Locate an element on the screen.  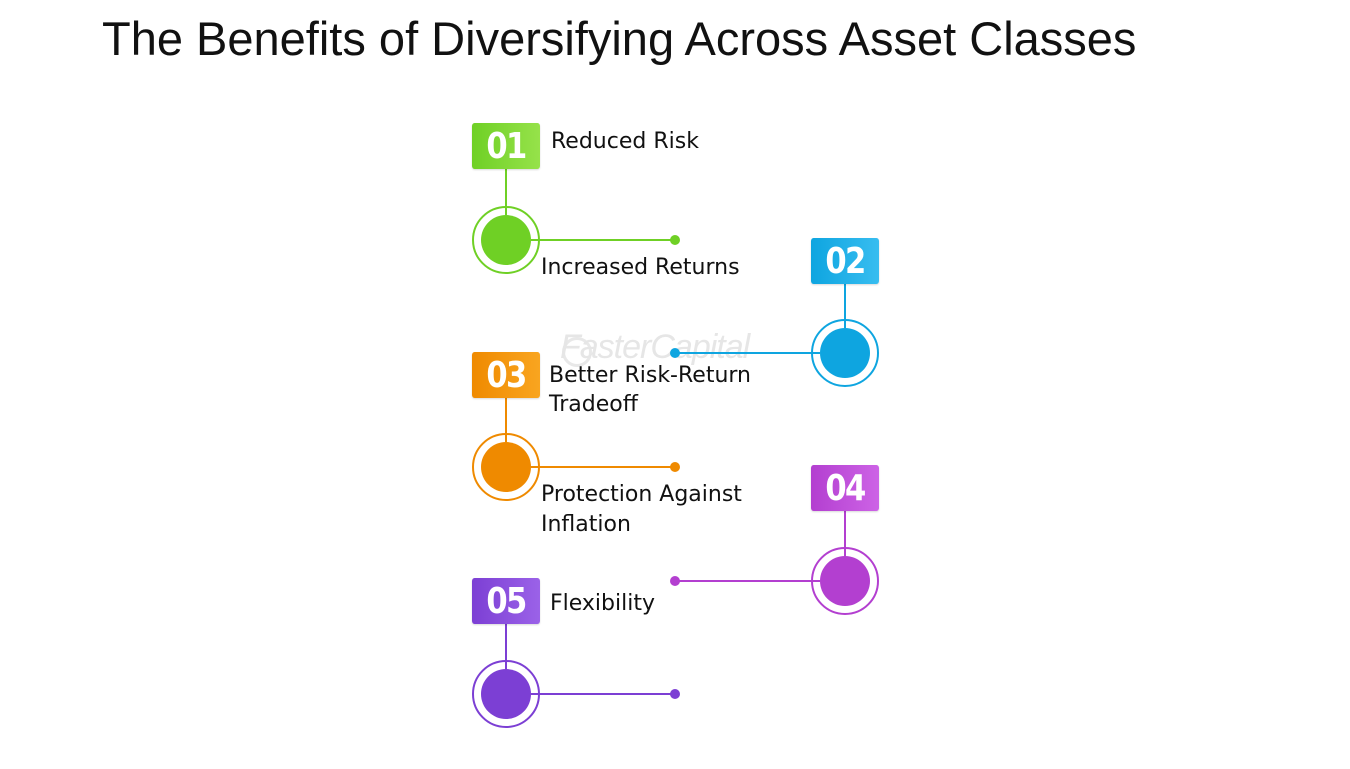
badge-04: 04 is located at coordinates (845, 488).